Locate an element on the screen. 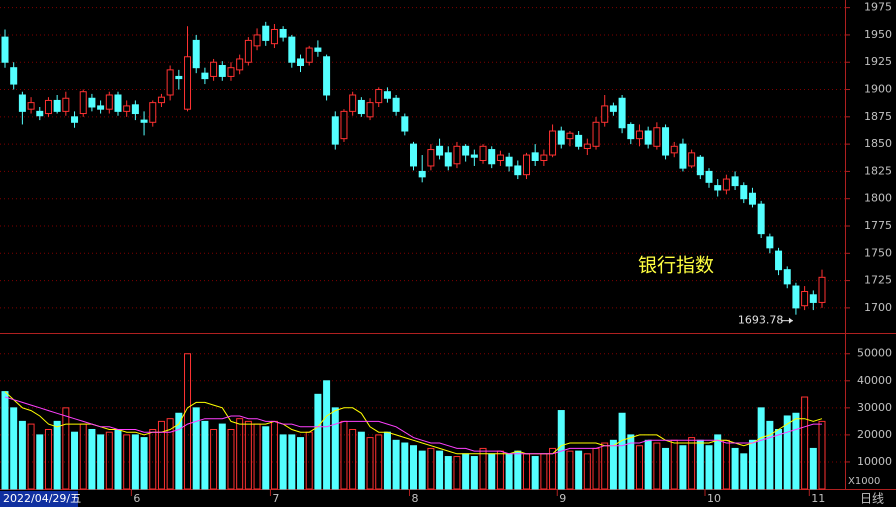 This screenshot has width=896, height=507. y-tick-label: 1950 is located at coordinates (878, 34).